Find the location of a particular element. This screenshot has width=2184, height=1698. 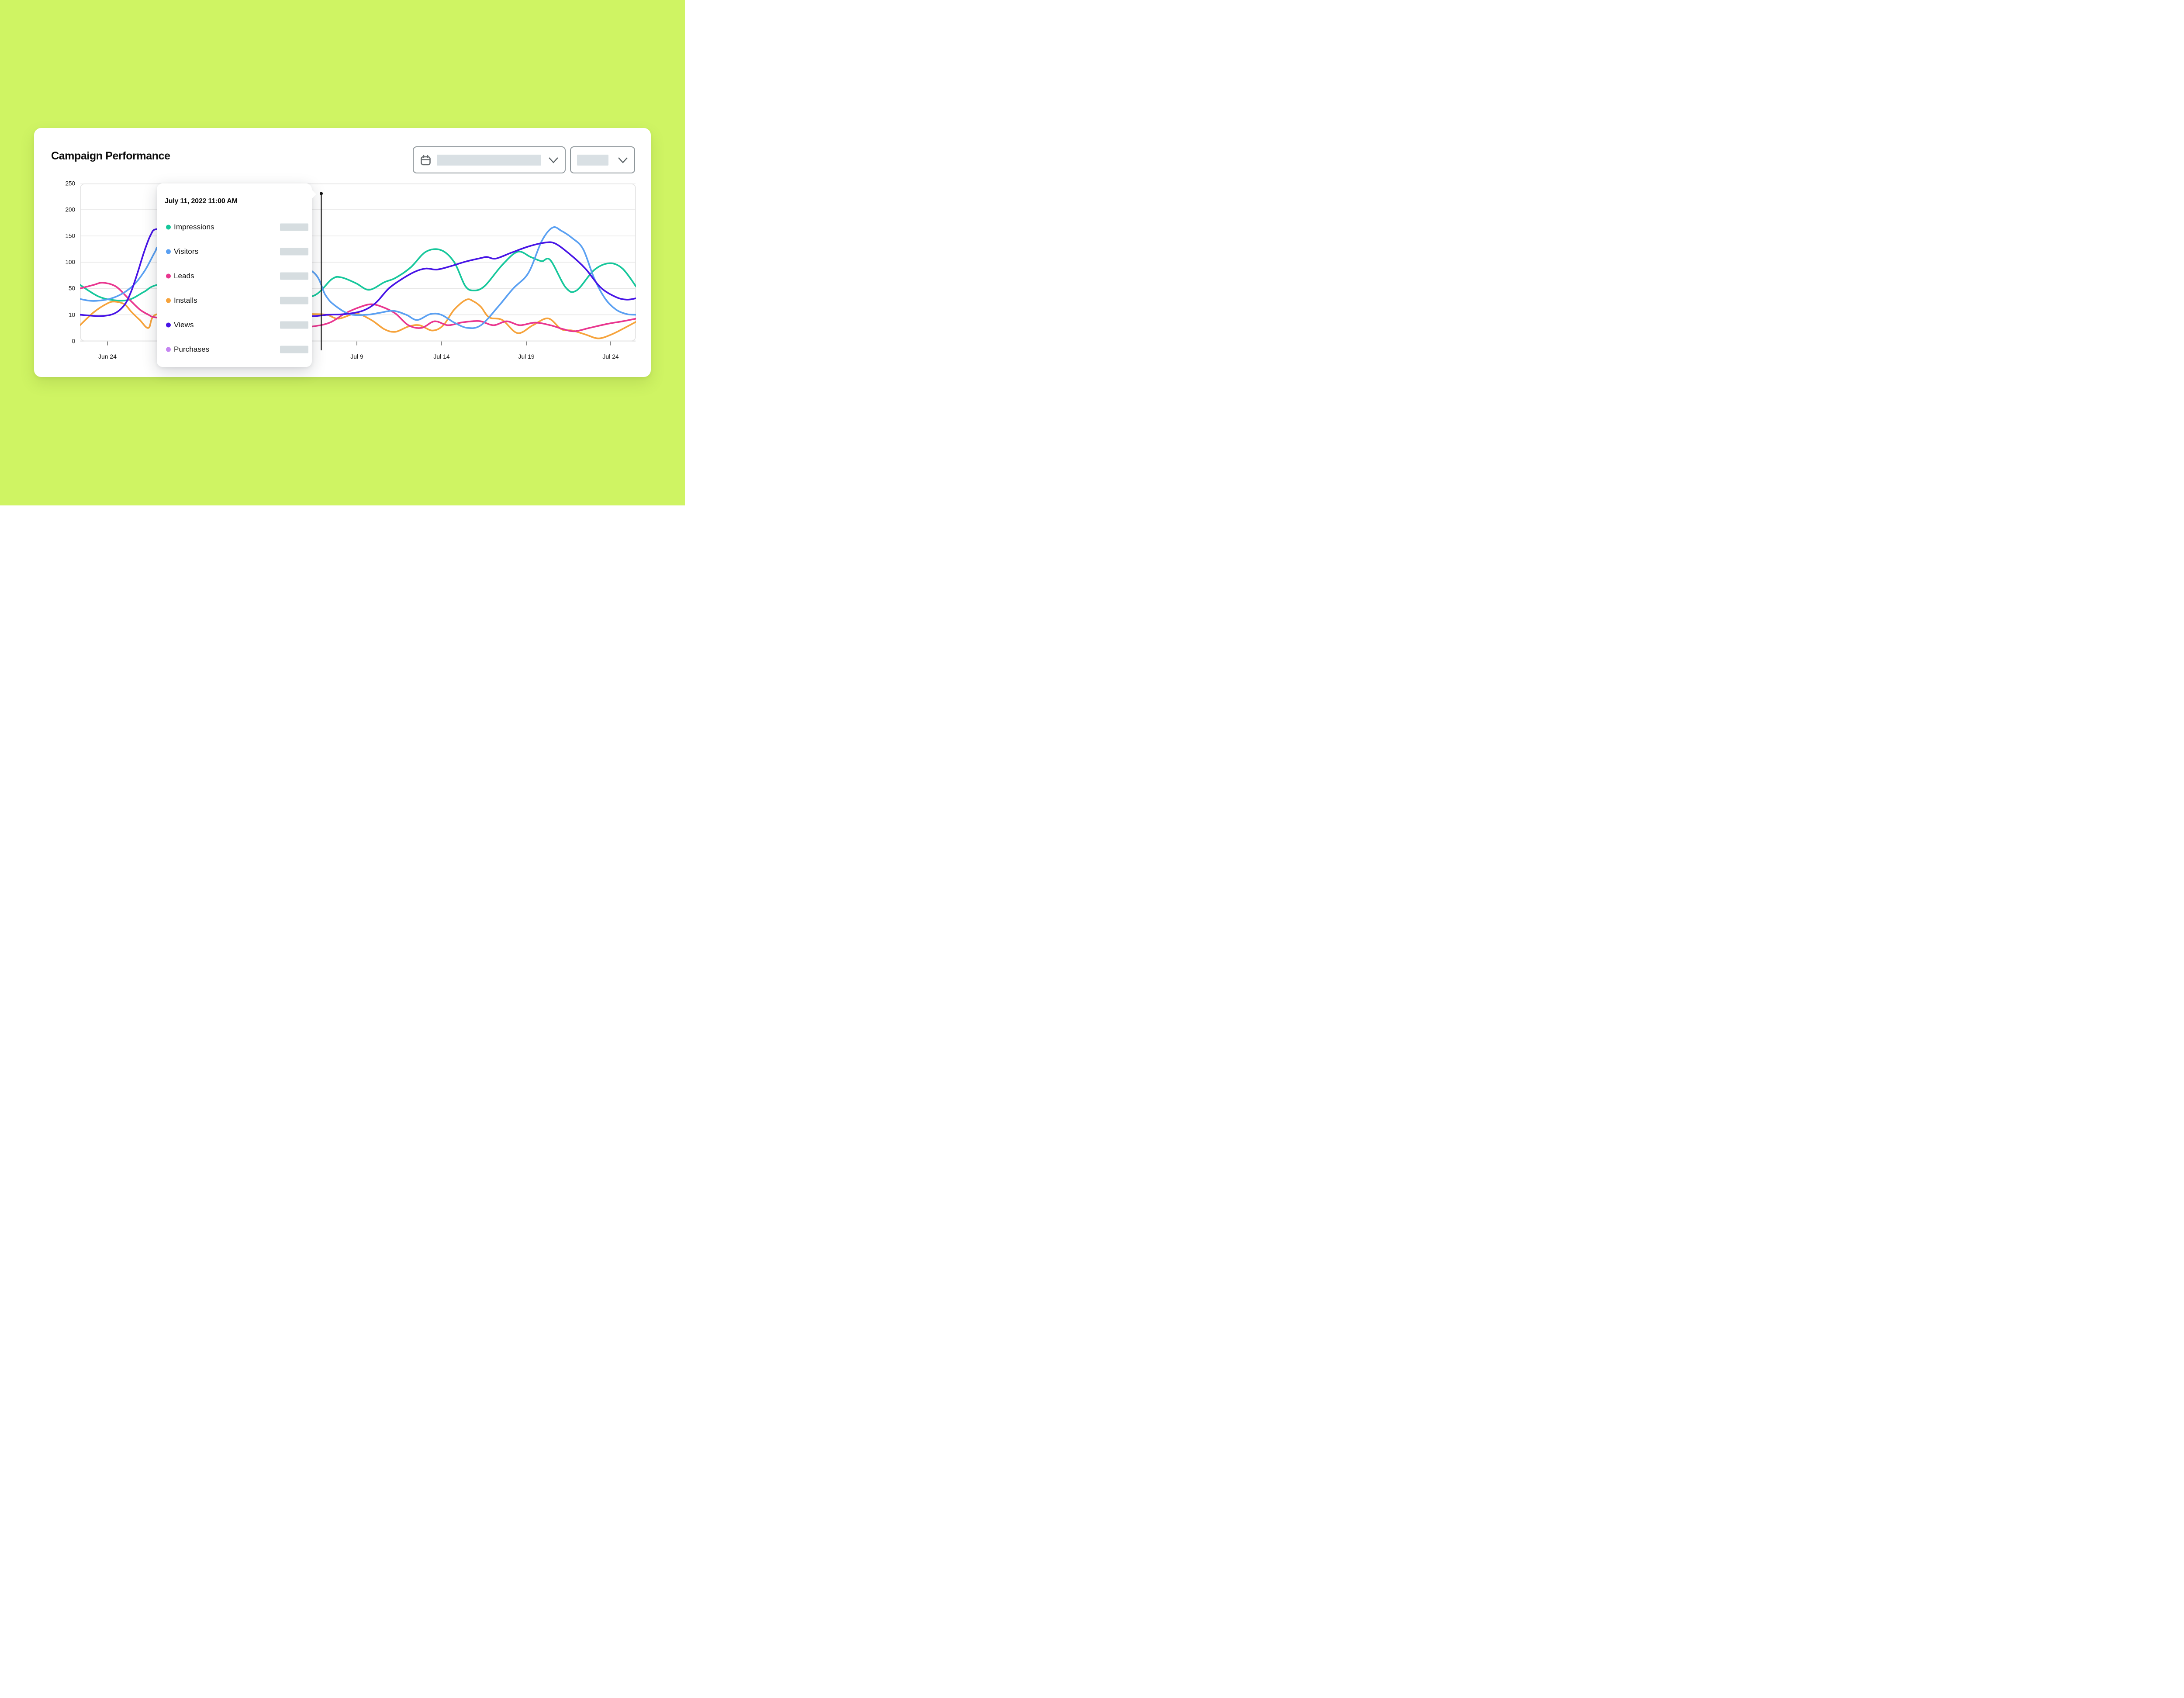

granularity-select is located at coordinates (602, 159).